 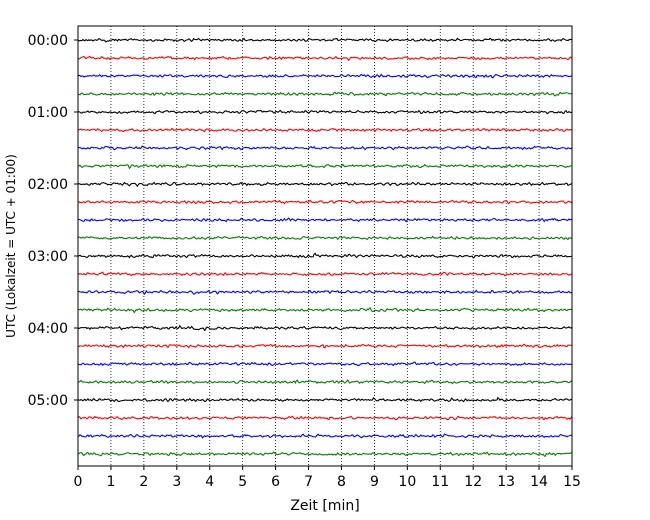 What do you see at coordinates (275, 482) in the screenshot?
I see `x-tick-label: 6` at bounding box center [275, 482].